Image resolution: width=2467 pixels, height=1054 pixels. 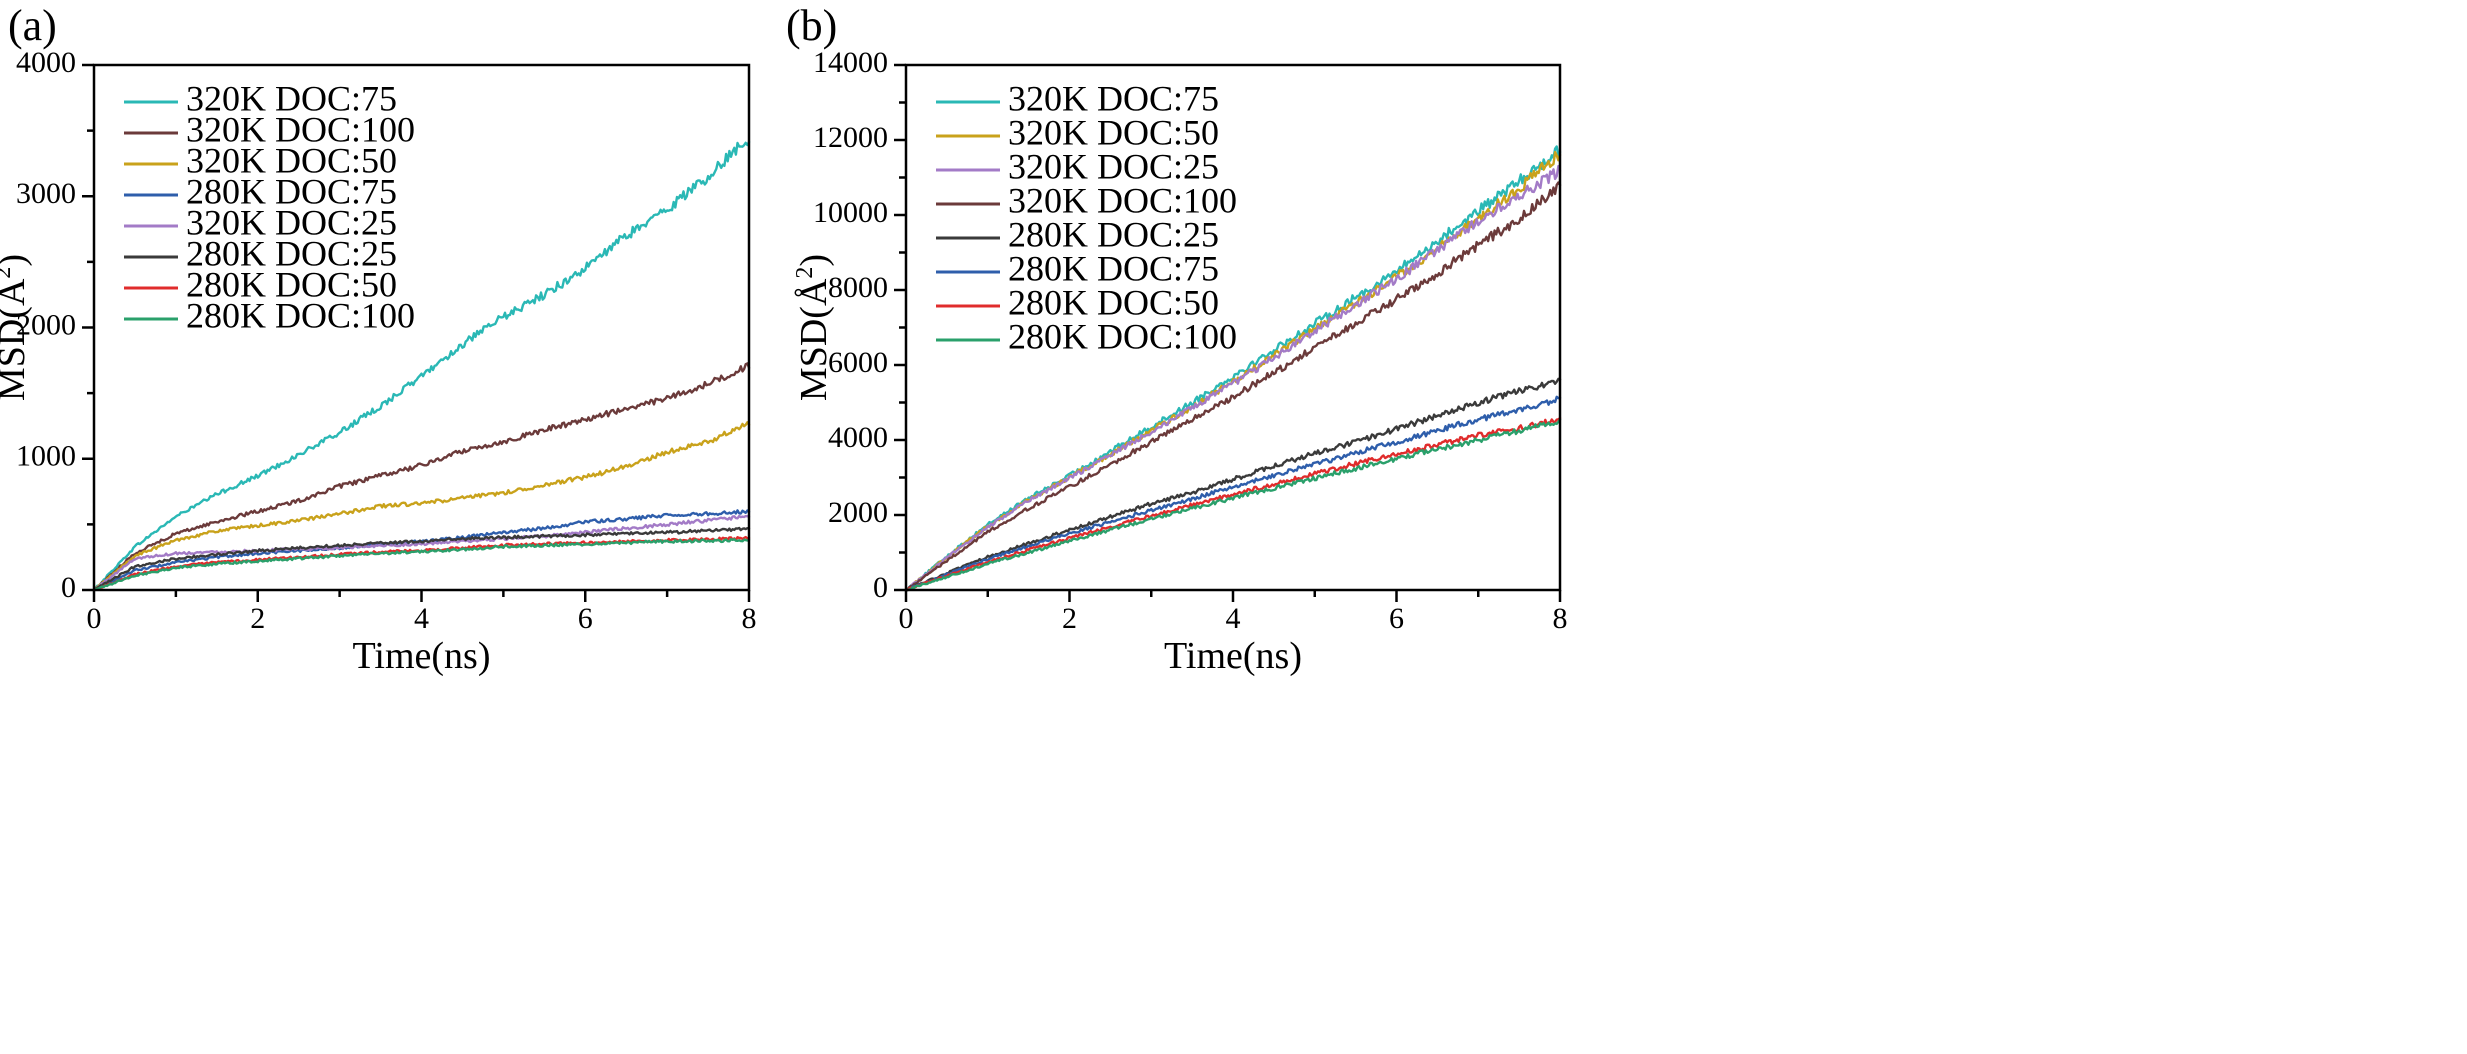 I want to click on y-tick-label: 10000, so click(x=850, y=212).